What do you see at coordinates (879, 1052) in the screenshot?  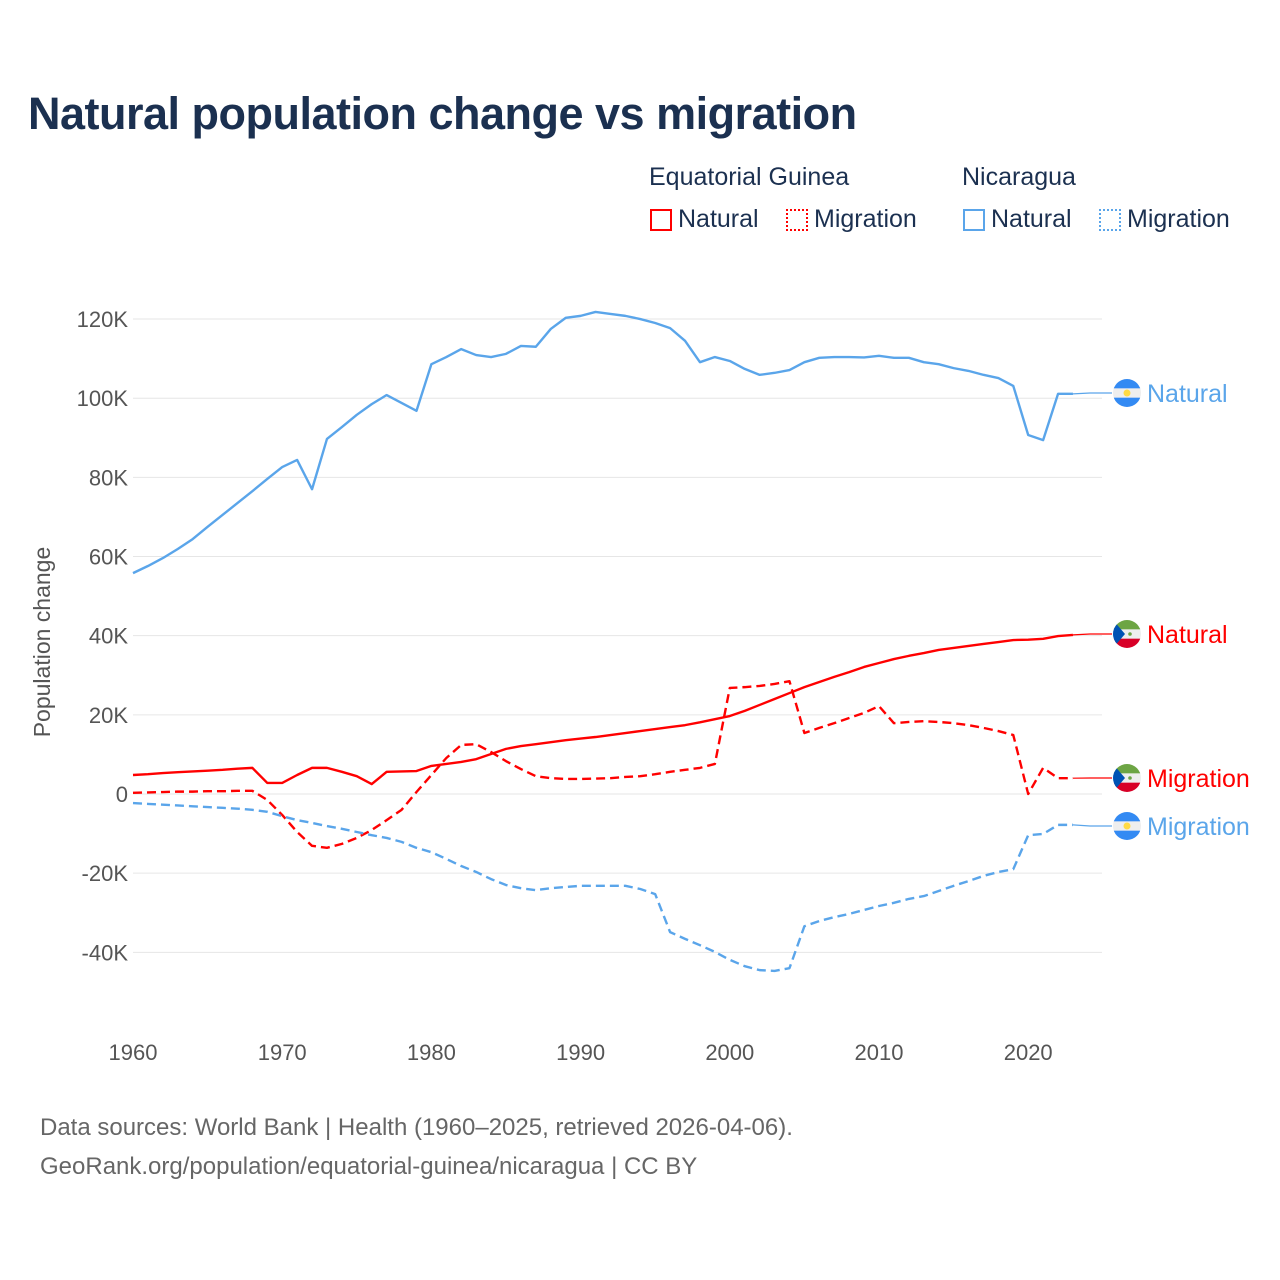 I see `x-tick-label: 2010` at bounding box center [879, 1052].